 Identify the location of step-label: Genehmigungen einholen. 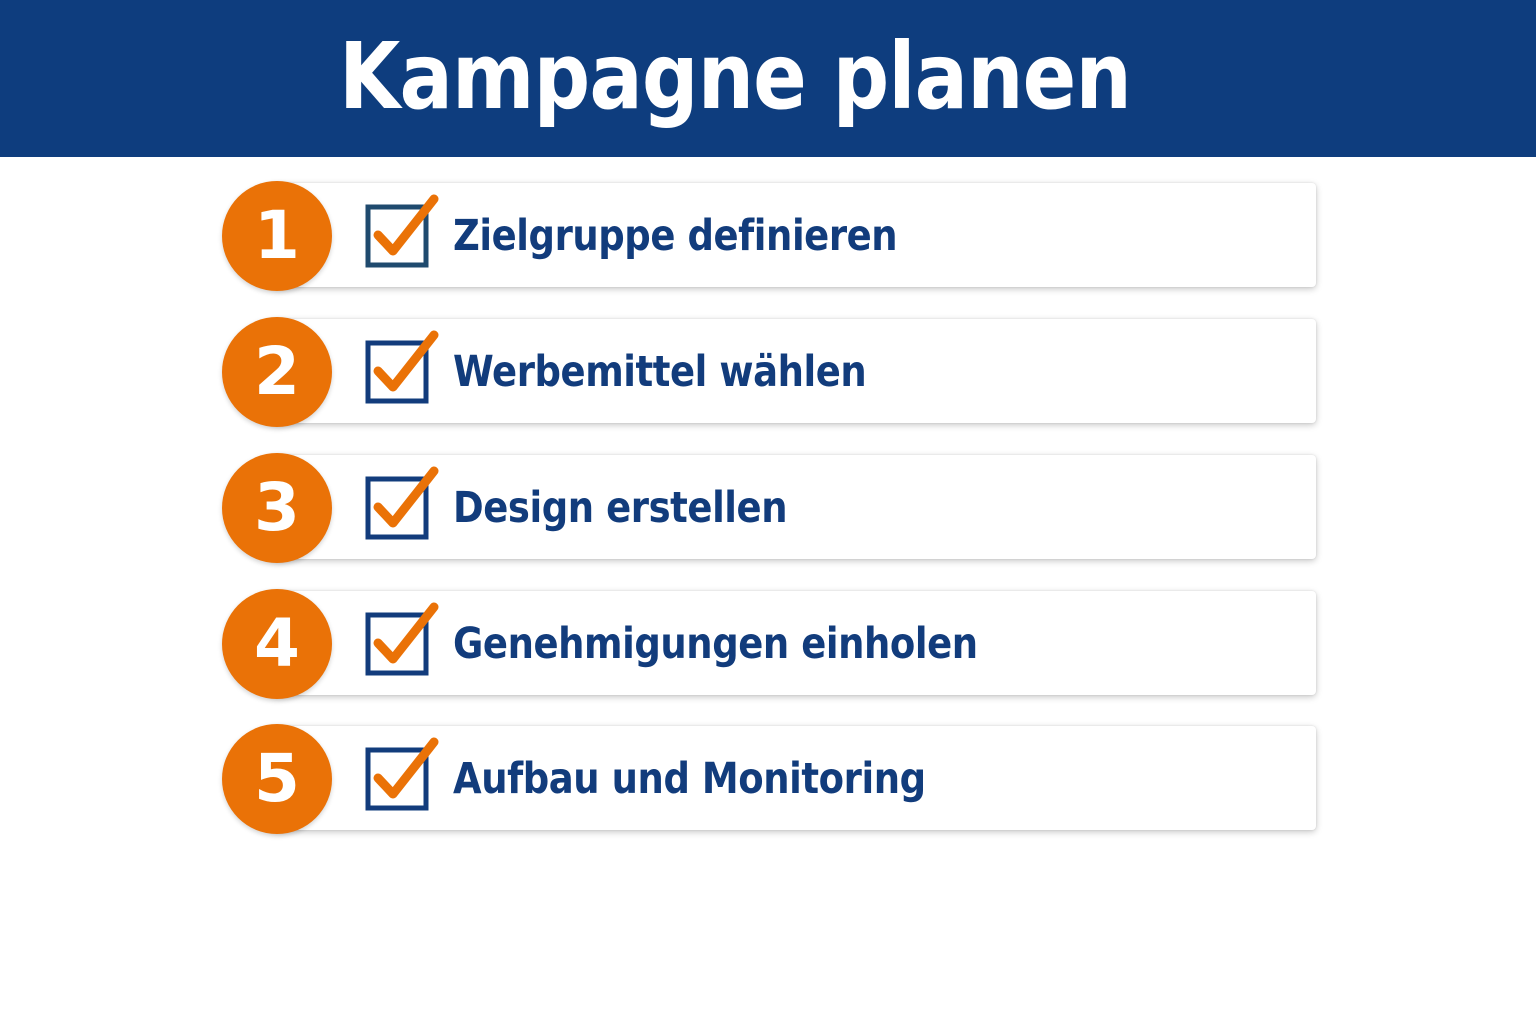
(715, 644).